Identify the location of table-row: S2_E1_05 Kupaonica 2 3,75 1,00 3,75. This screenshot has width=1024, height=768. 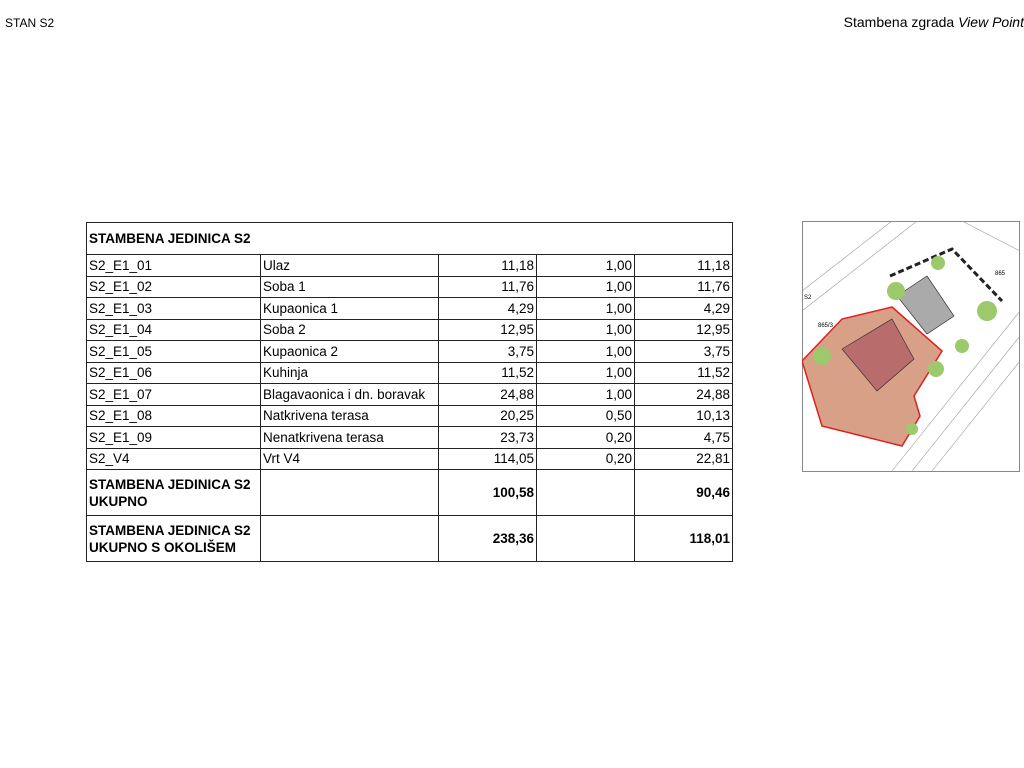
(409, 351).